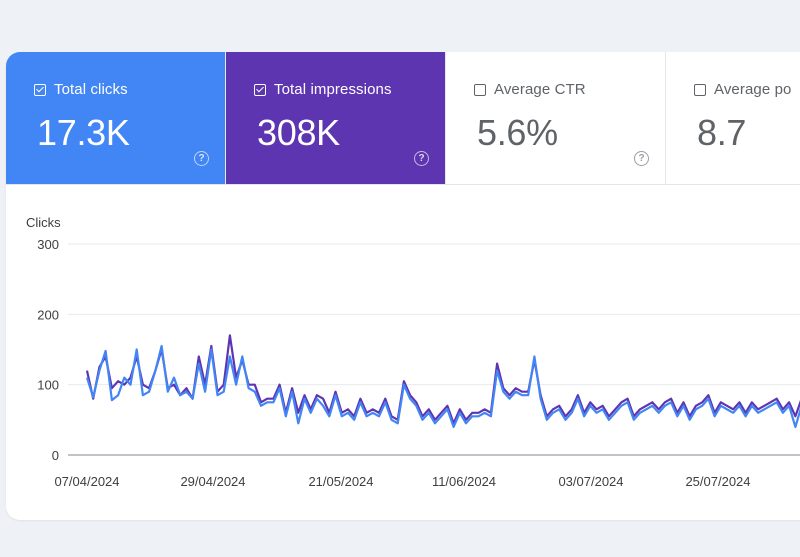 This screenshot has height=557, width=800. I want to click on metric-value: 17.3K, so click(83, 132).